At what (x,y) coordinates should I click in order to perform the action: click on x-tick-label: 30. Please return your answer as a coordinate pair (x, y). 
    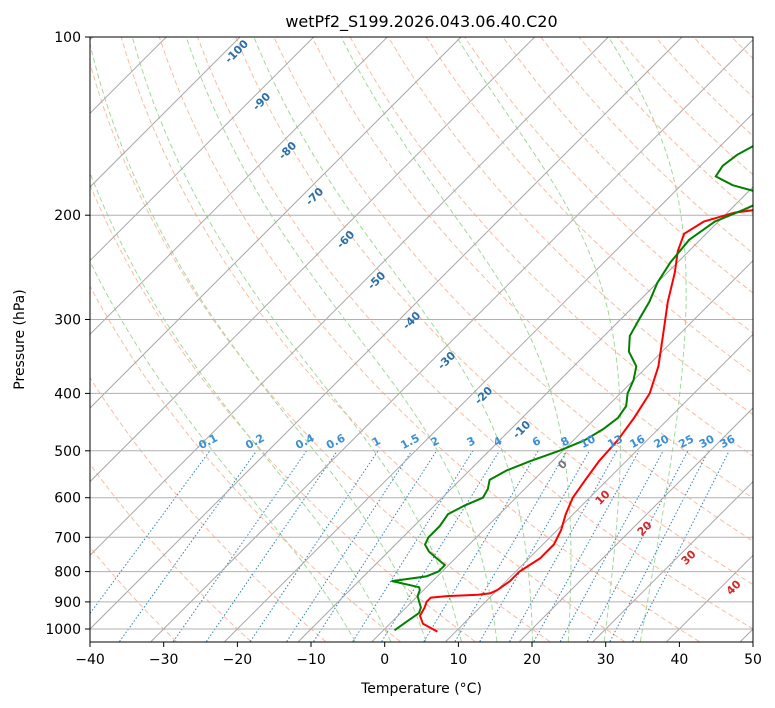
    Looking at the image, I should click on (606, 660).